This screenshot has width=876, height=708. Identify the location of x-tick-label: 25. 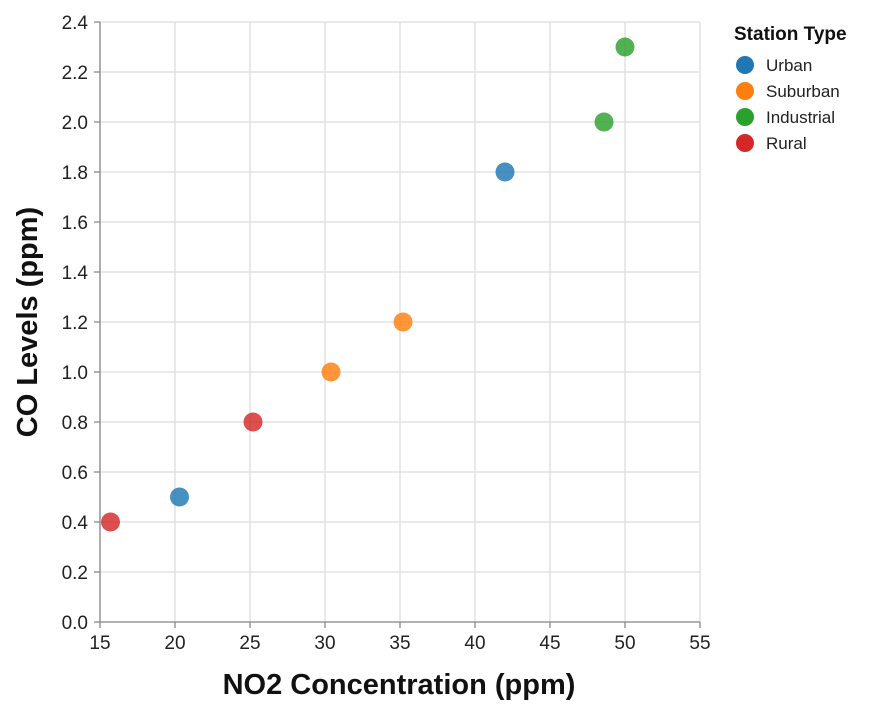
(249, 643).